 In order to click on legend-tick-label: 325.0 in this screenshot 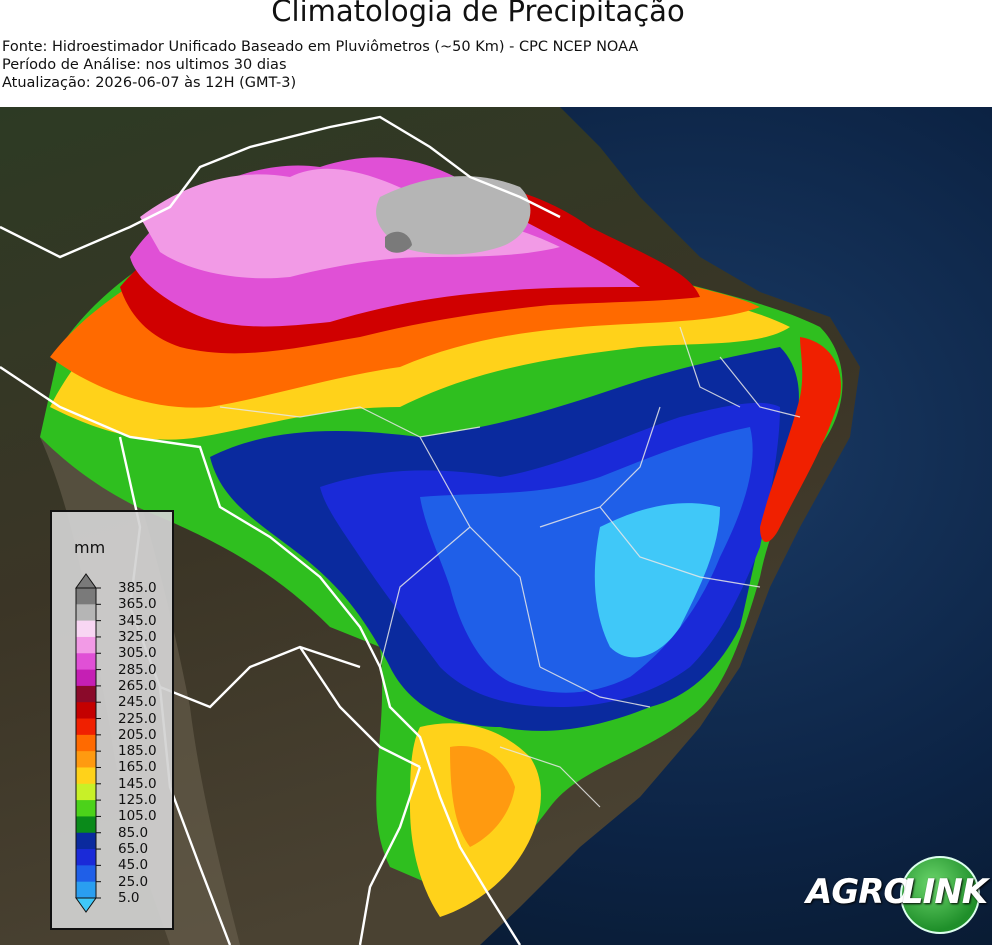, I will do `click(137, 636)`.